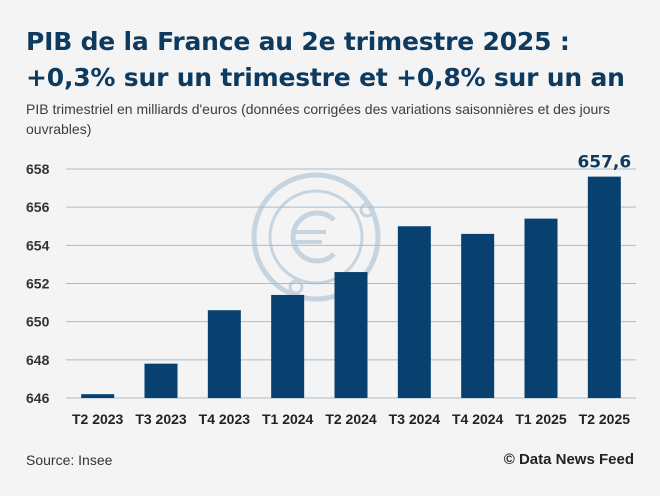 Image resolution: width=660 pixels, height=496 pixels. I want to click on y-tick-label: 656, so click(38, 207).